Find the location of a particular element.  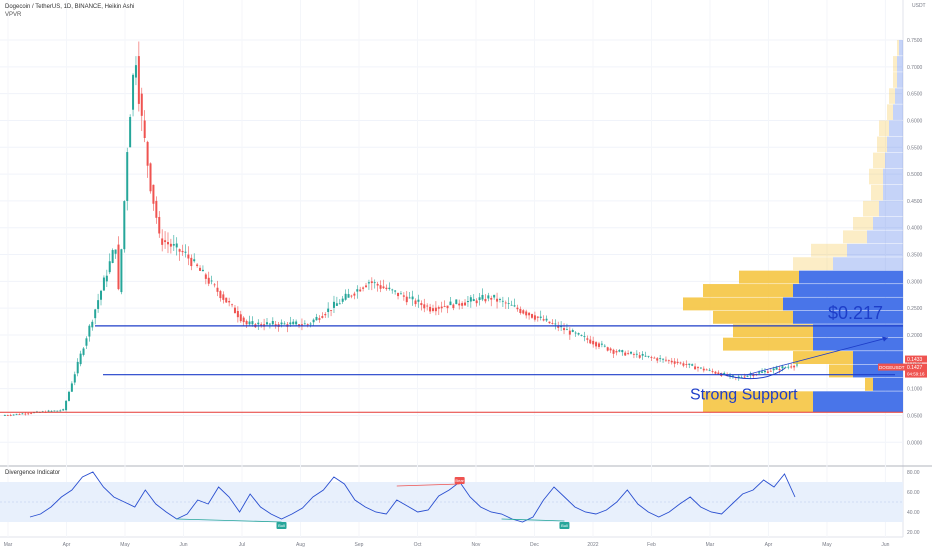

support-label: Strong Support is located at coordinates (744, 394).